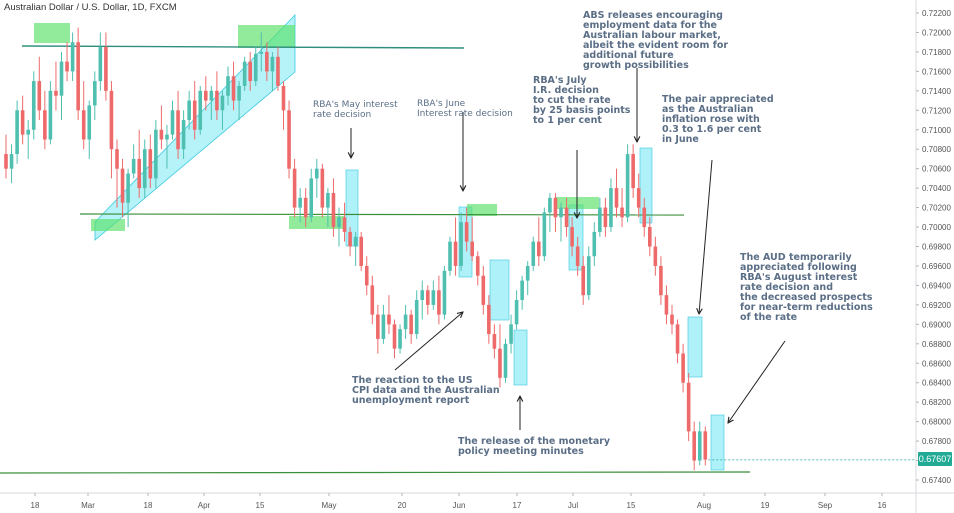  I want to click on y-tick-label: 0.71000, so click(936, 130).